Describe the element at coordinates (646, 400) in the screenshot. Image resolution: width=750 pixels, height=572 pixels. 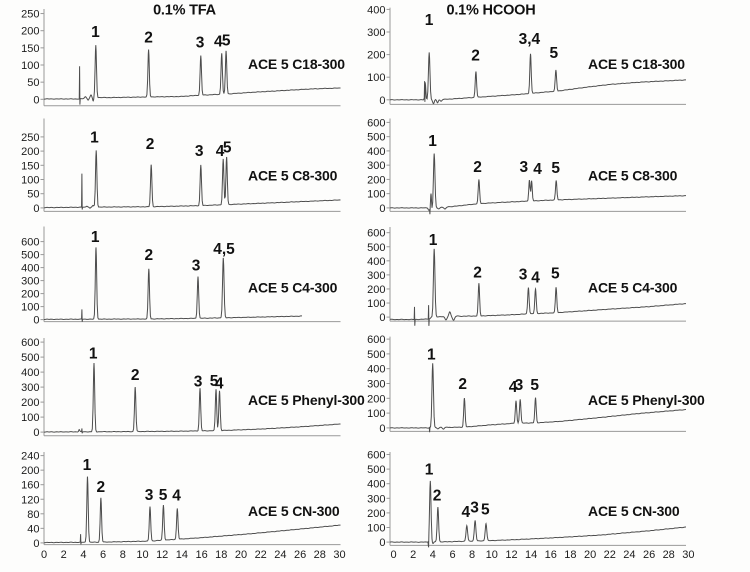
I see `svg-text: ACE 5 Phenyl-300` at that location.